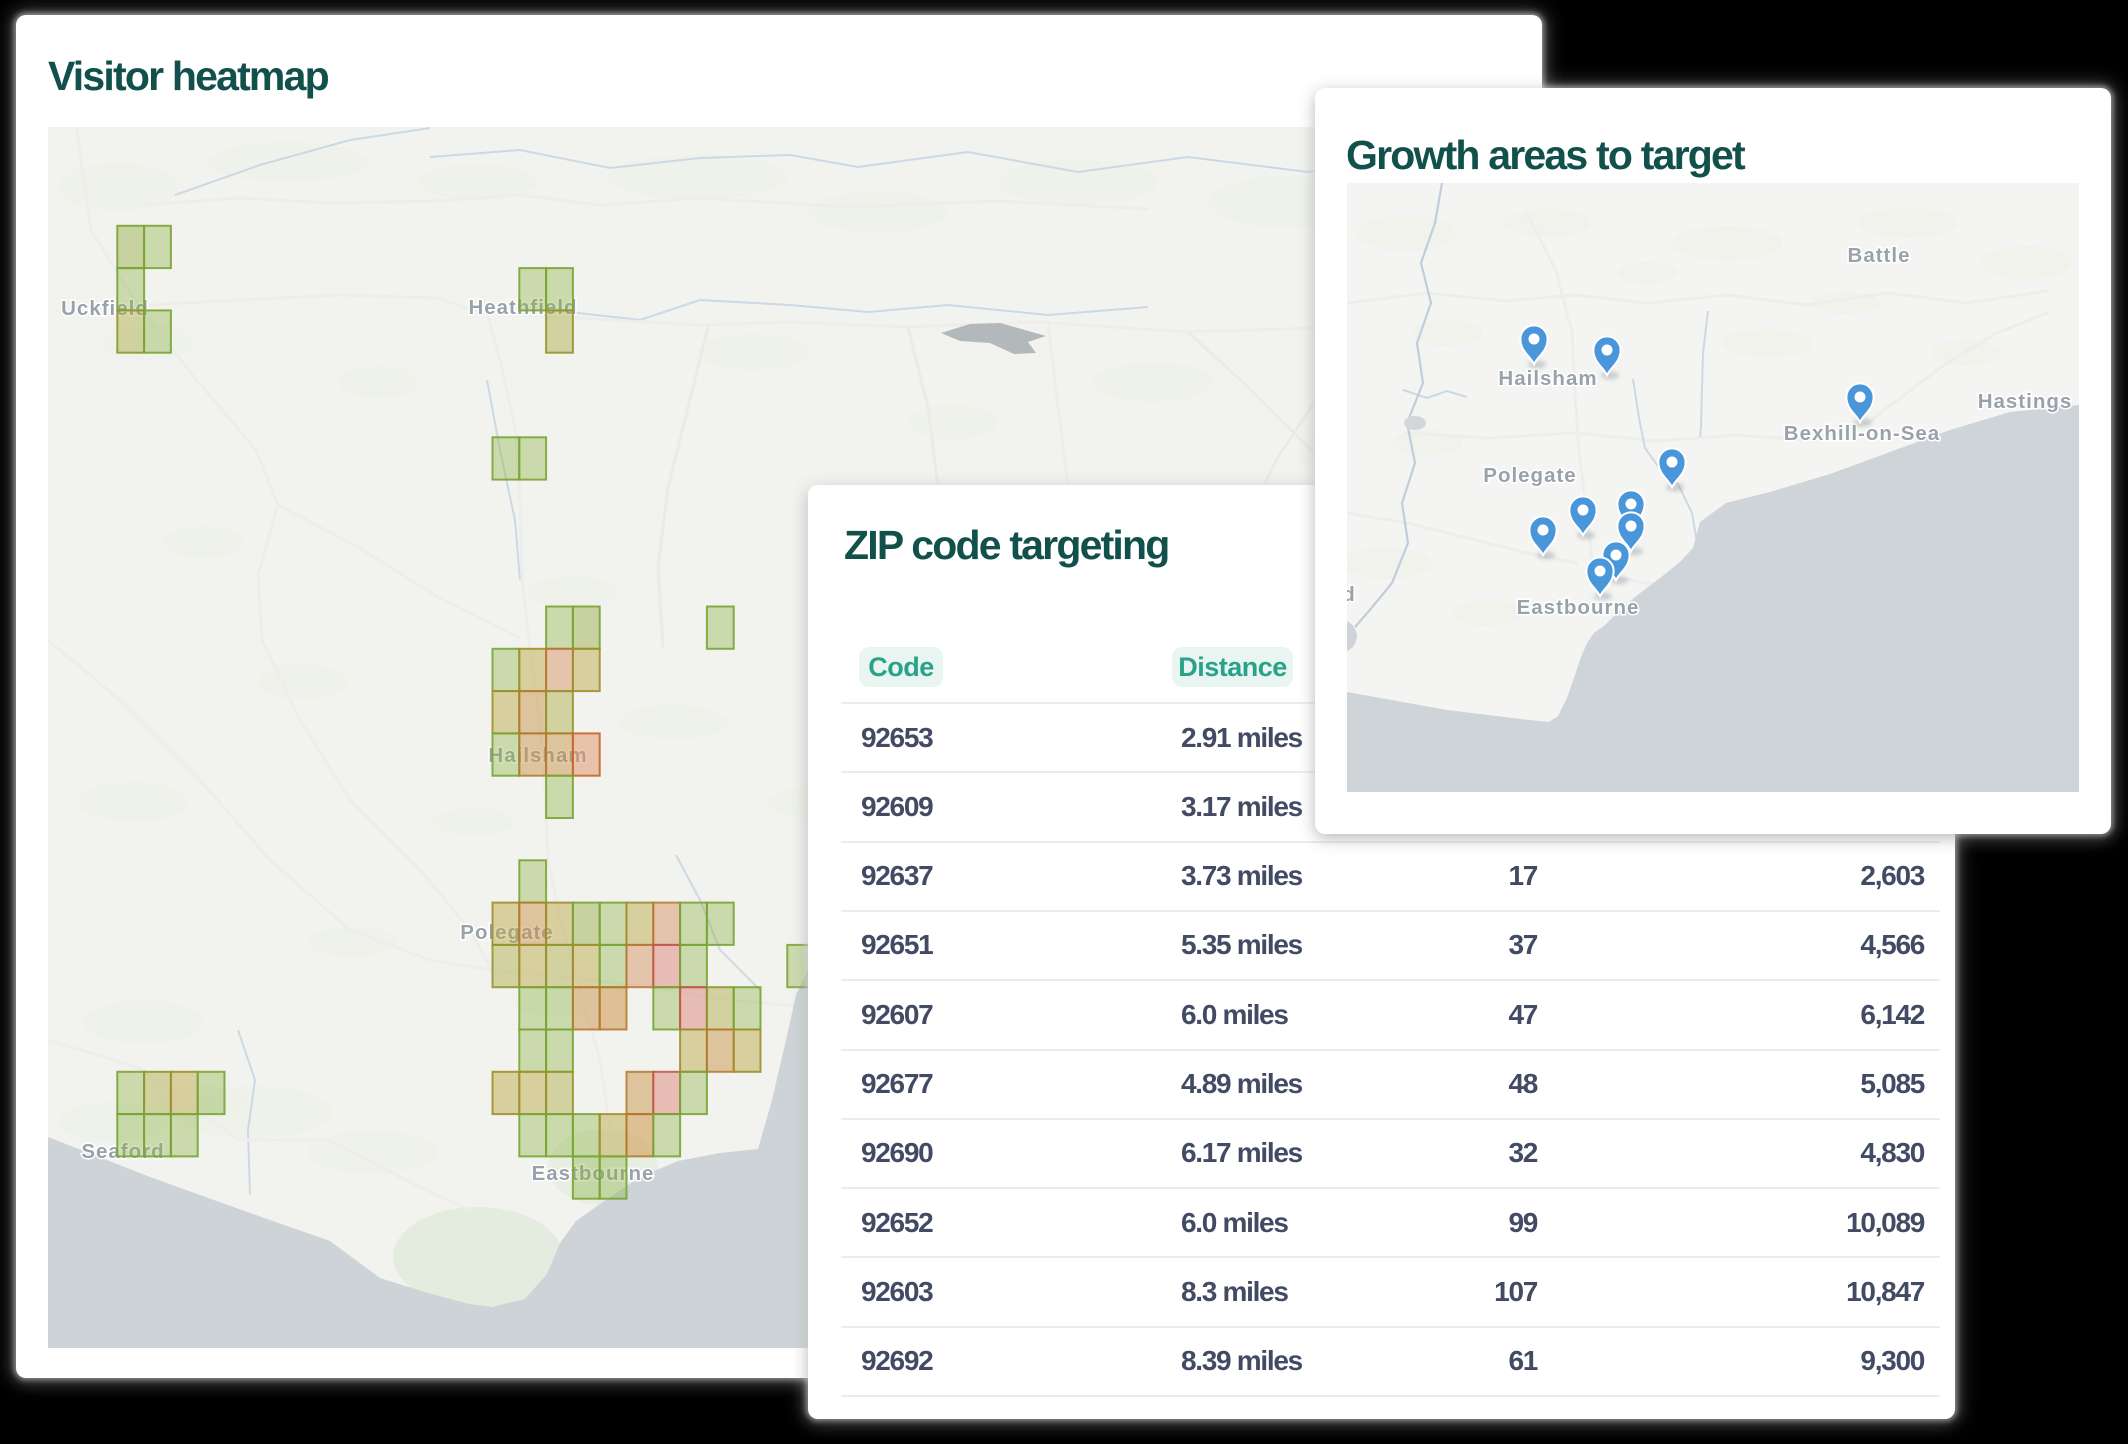  I want to click on svg-text: Polegate, so click(1529, 475).